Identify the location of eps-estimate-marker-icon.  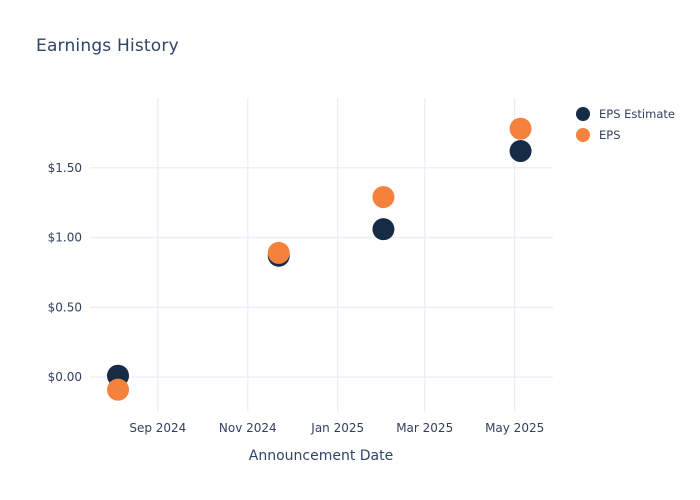
(583, 113).